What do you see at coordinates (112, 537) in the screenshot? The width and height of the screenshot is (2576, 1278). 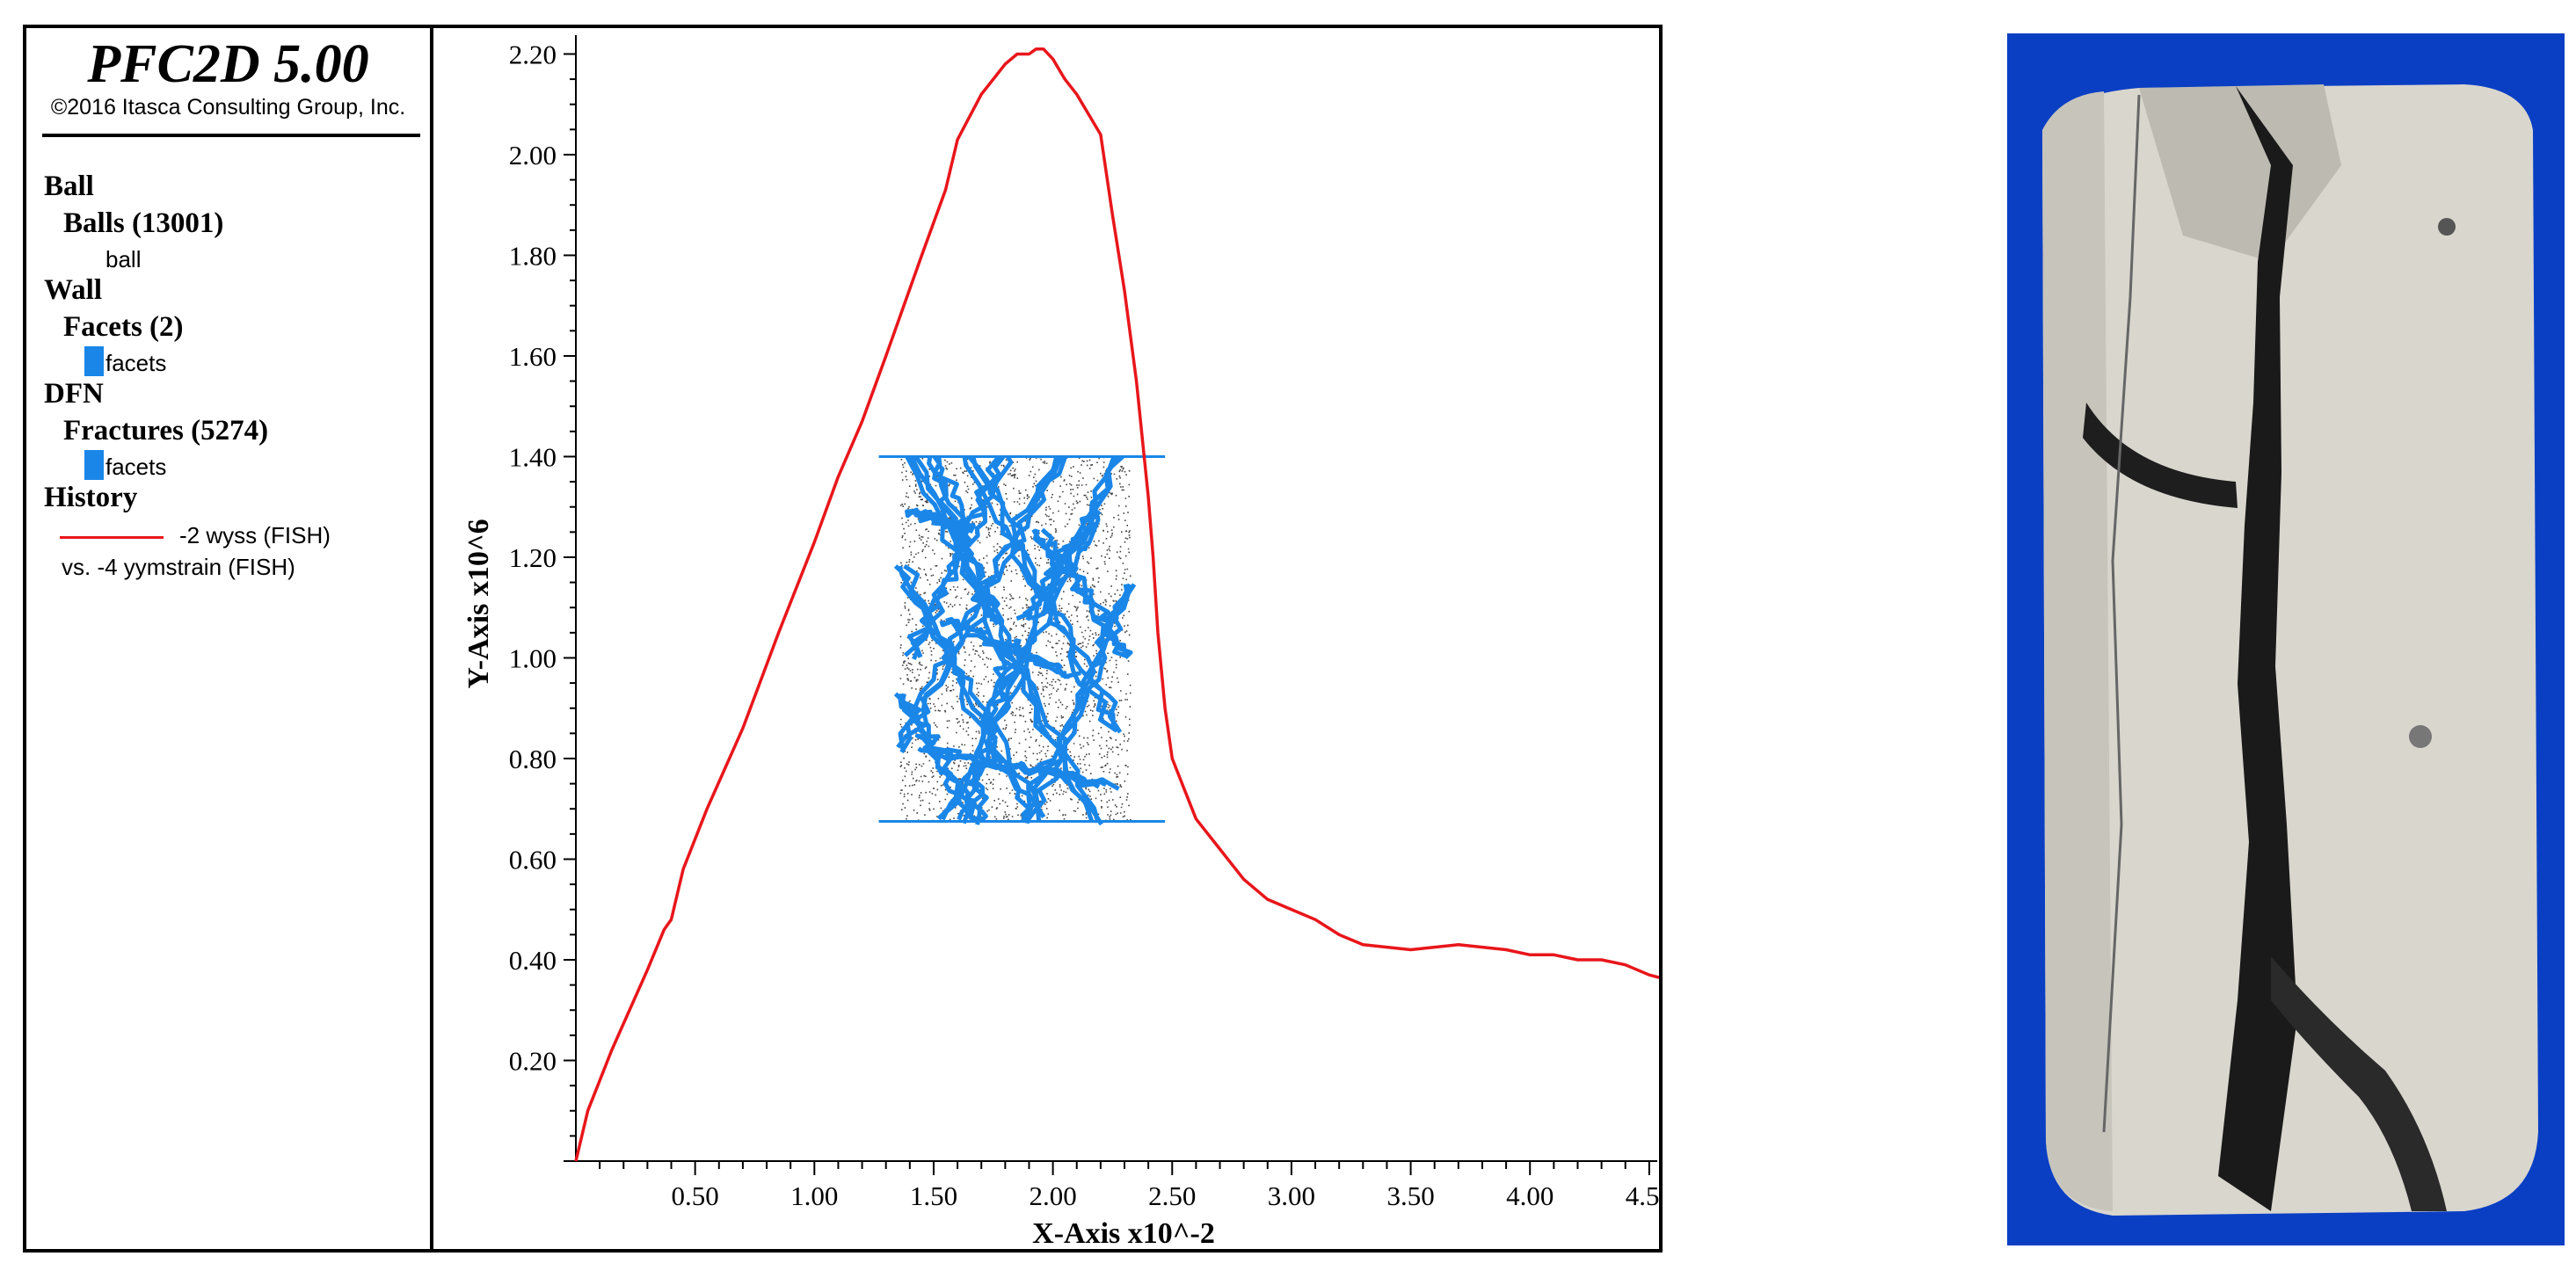 I see `history-line-swatch` at bounding box center [112, 537].